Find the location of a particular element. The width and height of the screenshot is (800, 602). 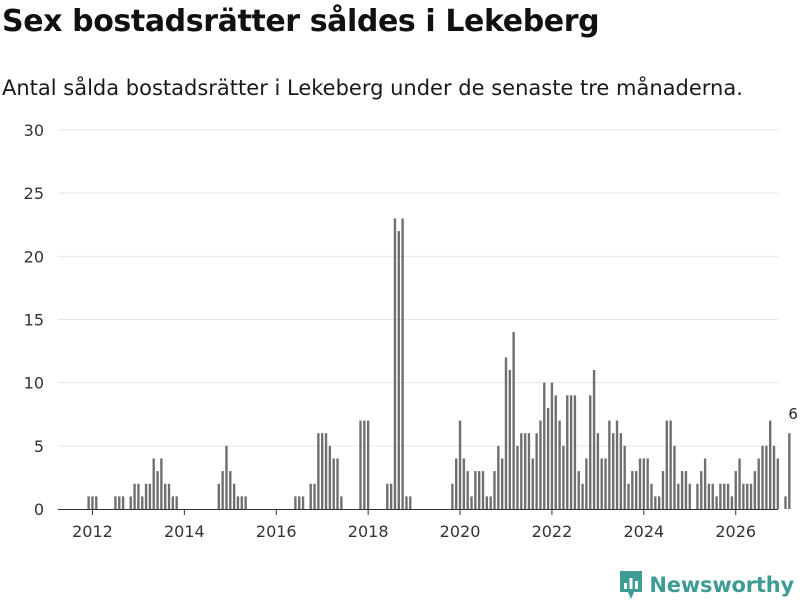

x-tick-label: 2026 is located at coordinates (735, 531).